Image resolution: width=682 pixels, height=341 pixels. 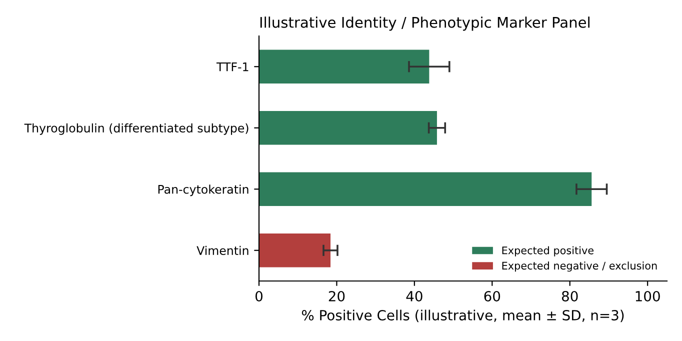 What do you see at coordinates (136, 129) in the screenshot?
I see `y-tick-label: Thyroglobulin (differentiated subtype)` at bounding box center [136, 129].